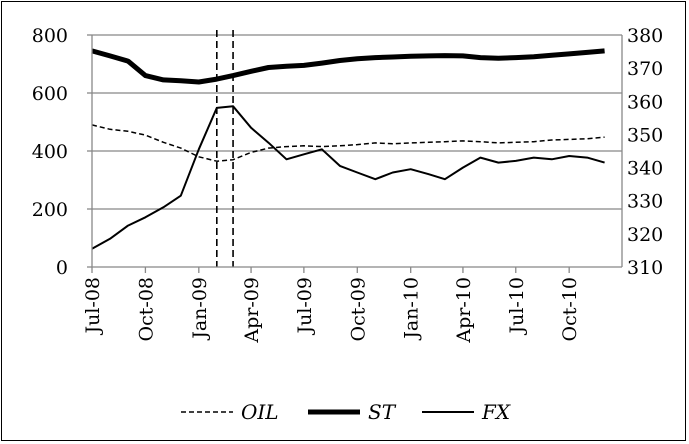  What do you see at coordinates (570, 309) in the screenshot?
I see `x-tick-label: Oct-10` at bounding box center [570, 309].